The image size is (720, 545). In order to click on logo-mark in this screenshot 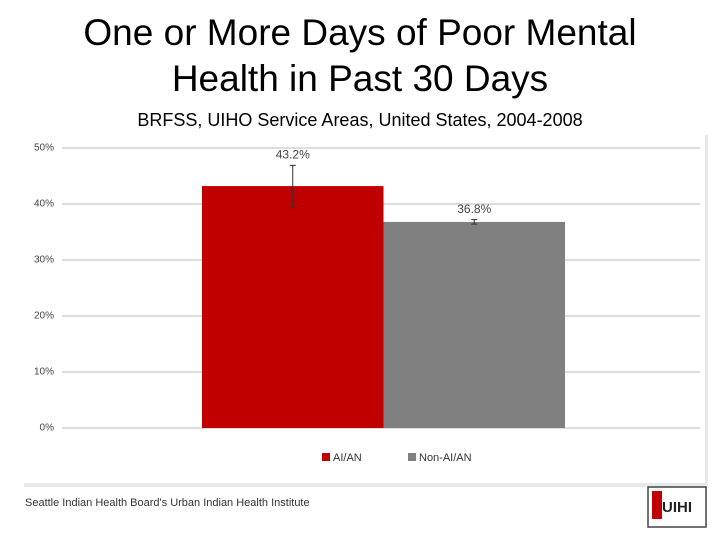, I will do `click(657, 505)`.